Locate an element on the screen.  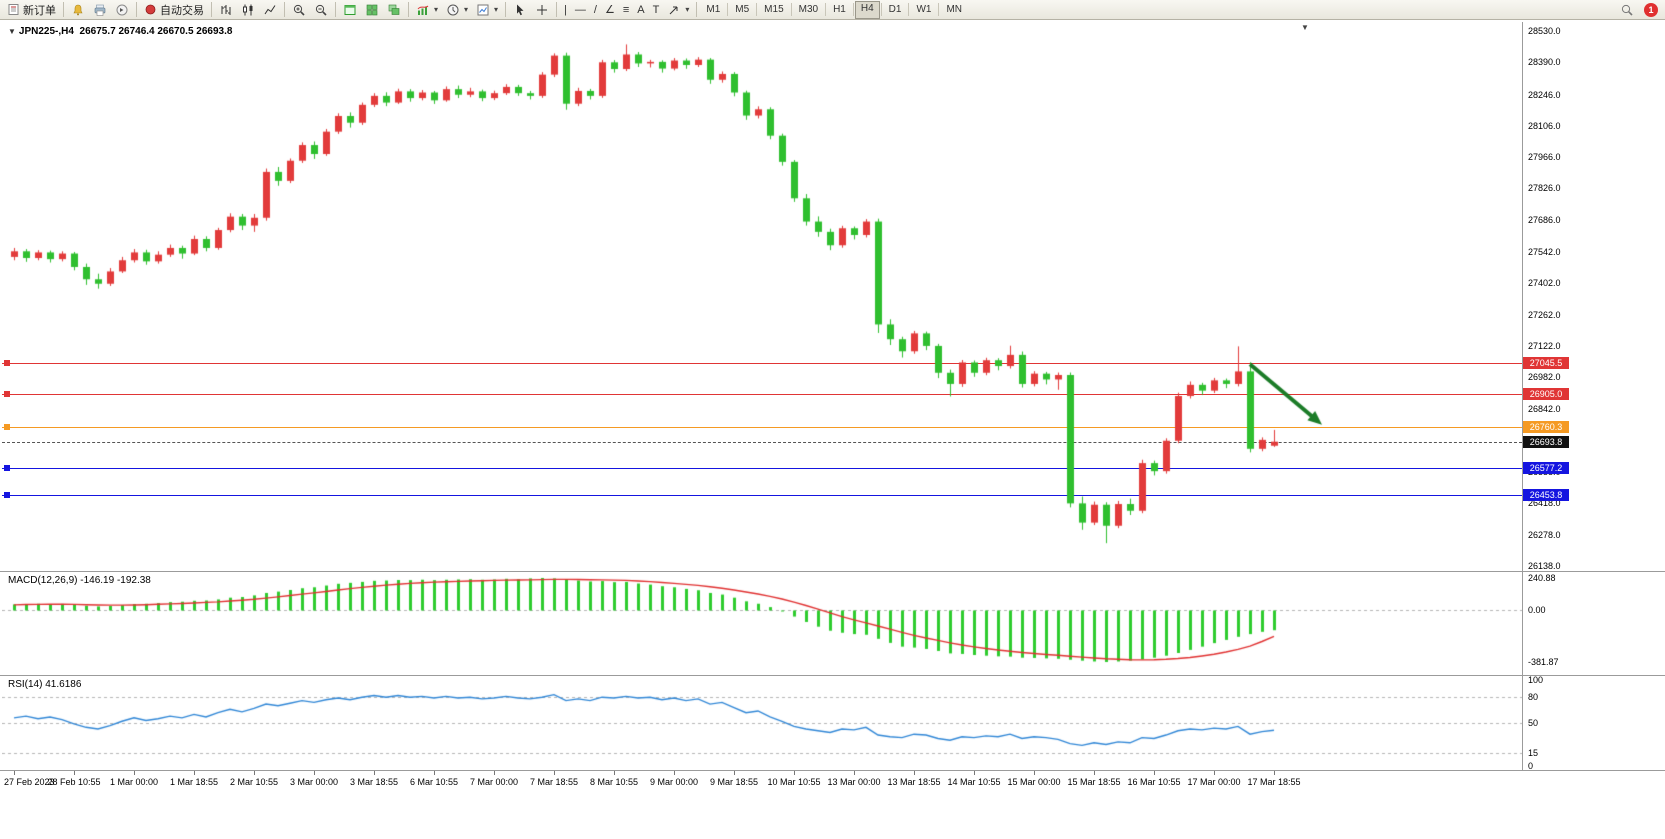
bar-chart-icon is located at coordinates (226, 10).